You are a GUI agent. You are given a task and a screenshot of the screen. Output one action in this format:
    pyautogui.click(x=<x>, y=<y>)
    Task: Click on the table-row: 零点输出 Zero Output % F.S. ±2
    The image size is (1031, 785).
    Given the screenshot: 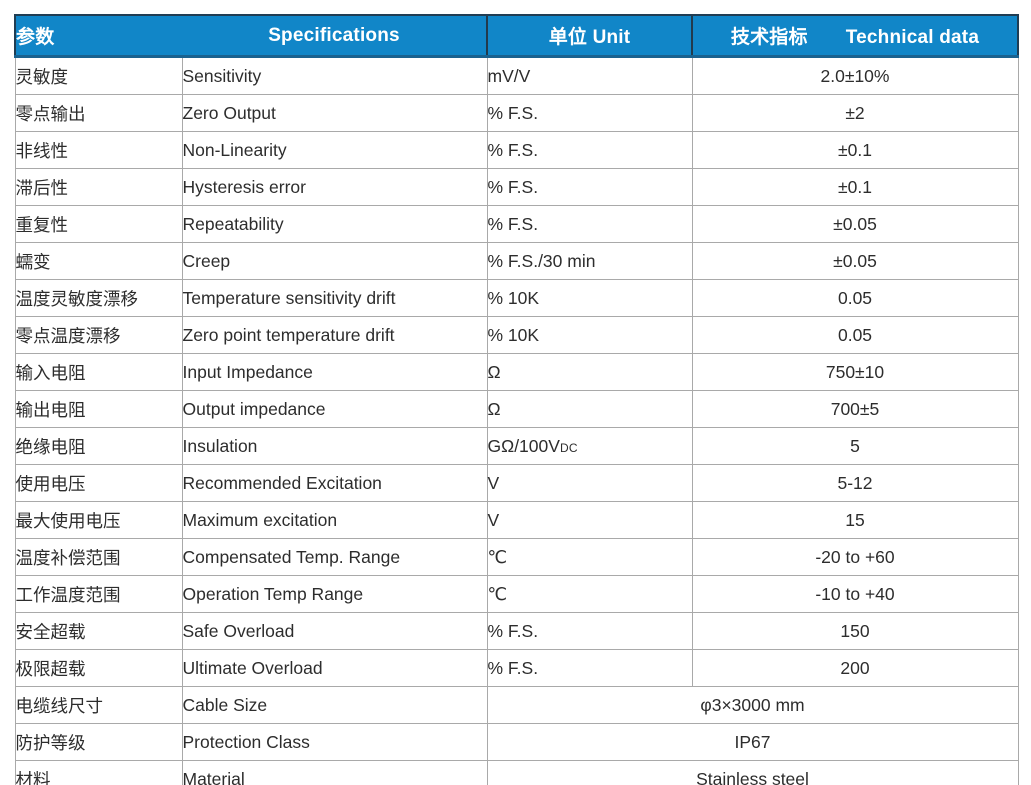 What is the action you would take?
    pyautogui.click(x=516, y=113)
    